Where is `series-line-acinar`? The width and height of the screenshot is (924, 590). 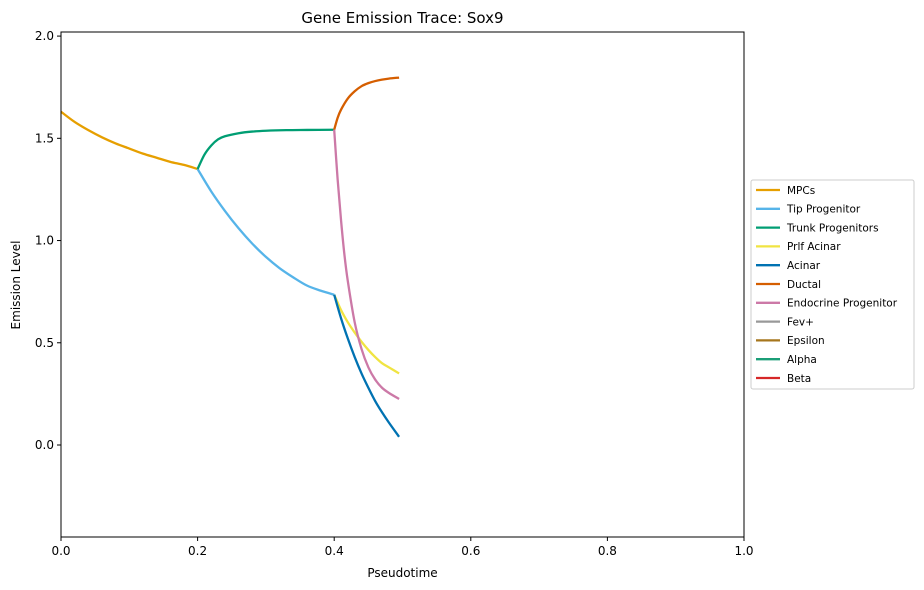
series-line-acinar is located at coordinates (367, 366).